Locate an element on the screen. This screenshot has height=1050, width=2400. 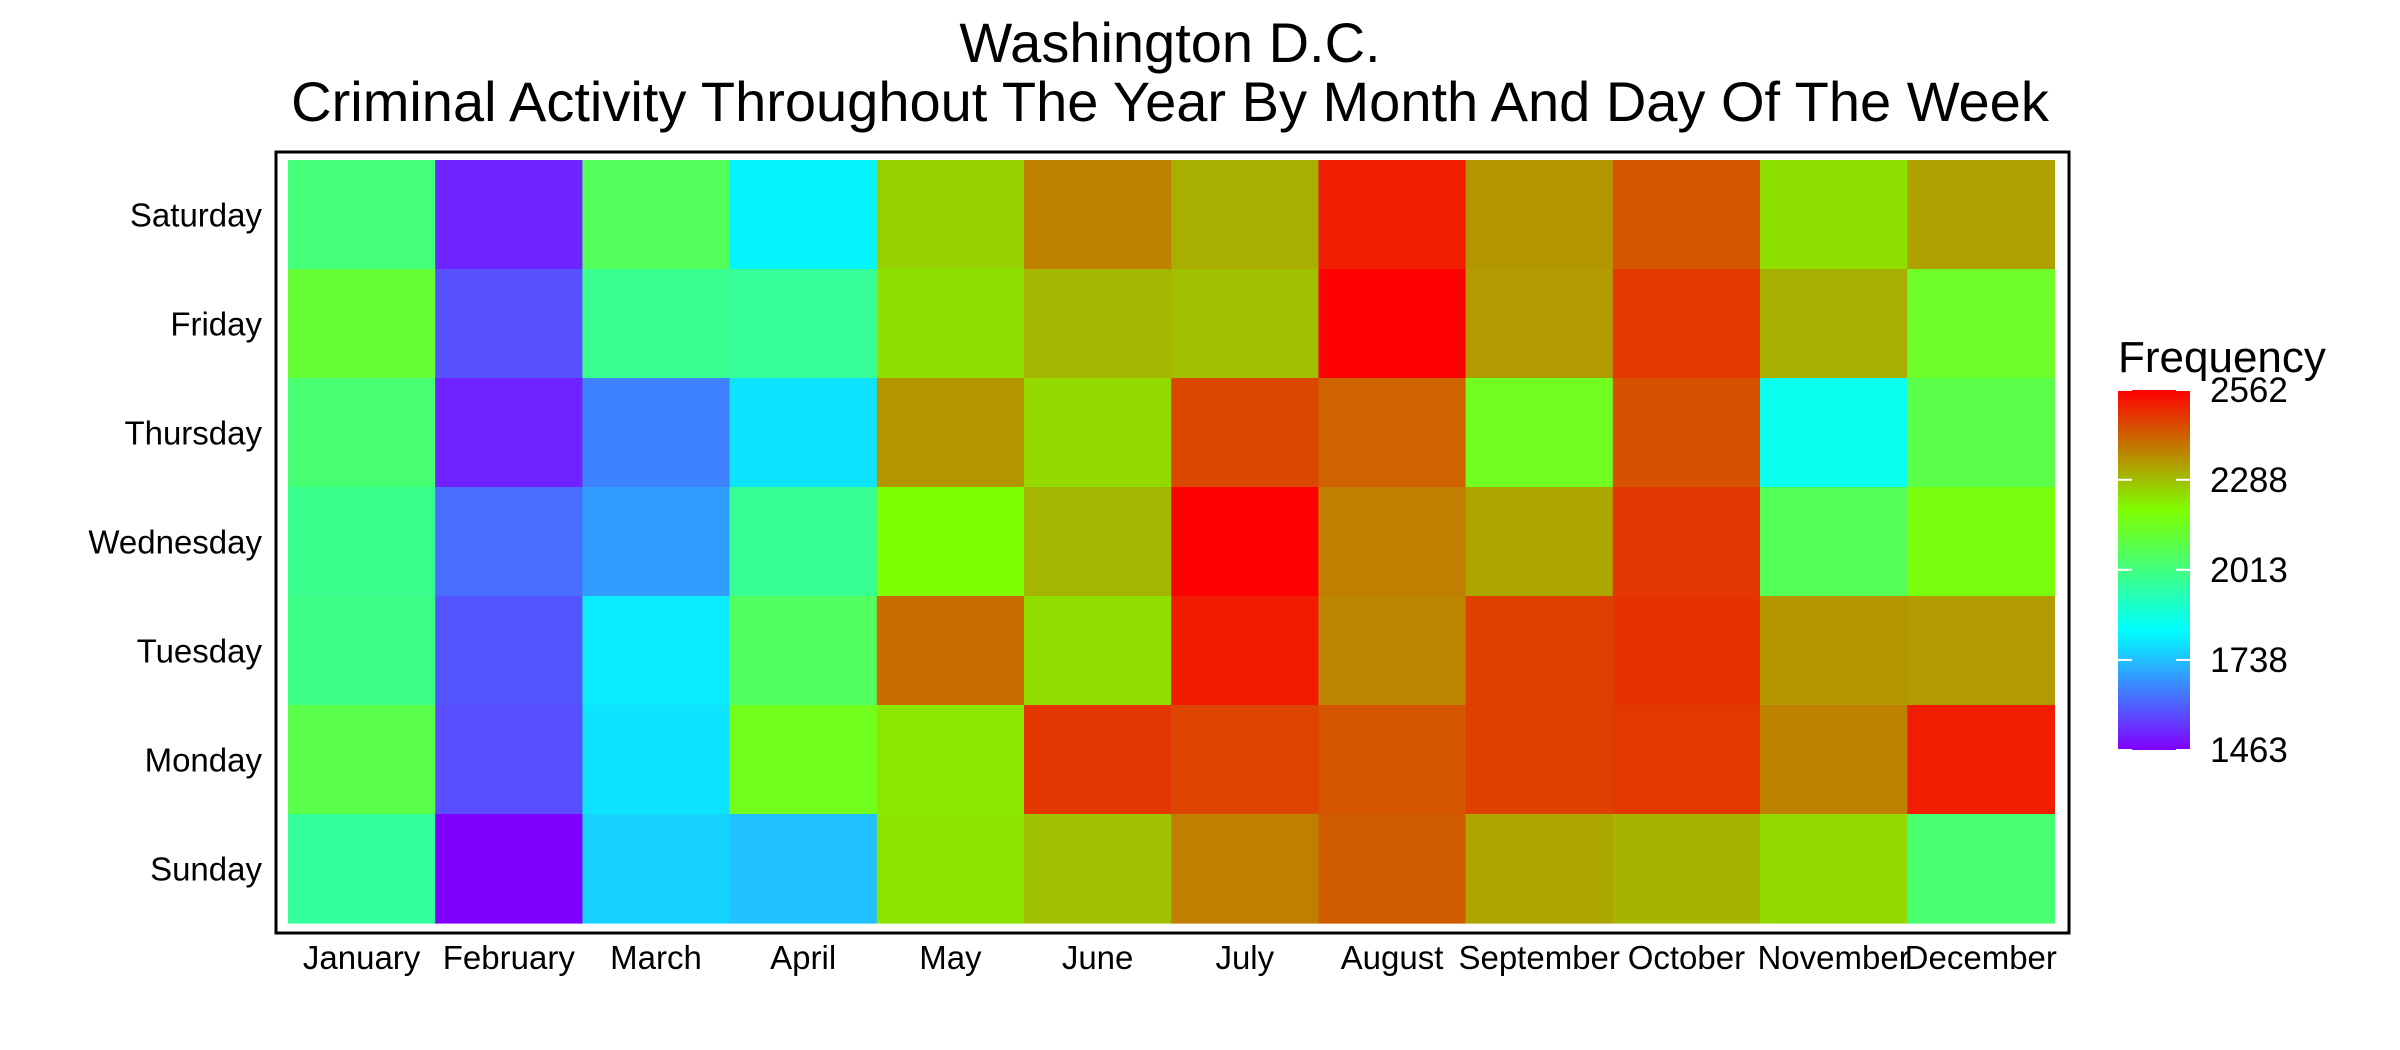
heatmap-cell-wednesday-september is located at coordinates (1539, 542).